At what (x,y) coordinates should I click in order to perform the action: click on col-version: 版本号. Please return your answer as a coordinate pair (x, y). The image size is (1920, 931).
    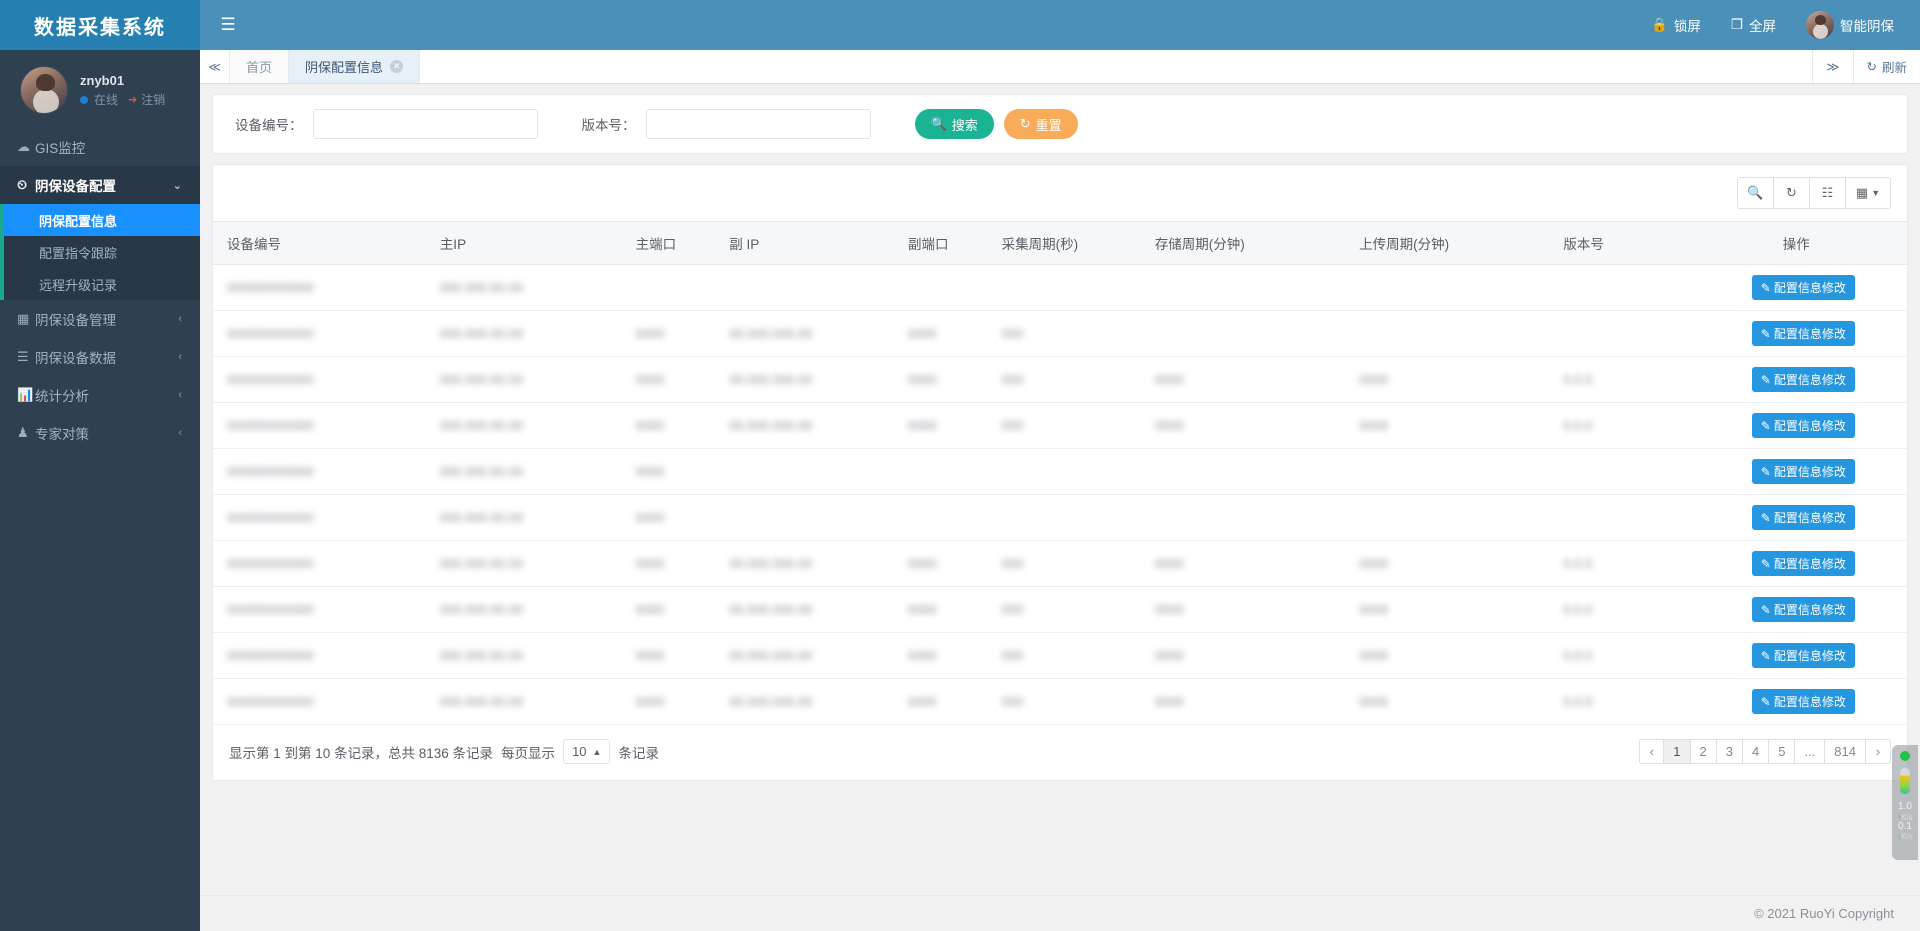
    Looking at the image, I should click on (1617, 243).